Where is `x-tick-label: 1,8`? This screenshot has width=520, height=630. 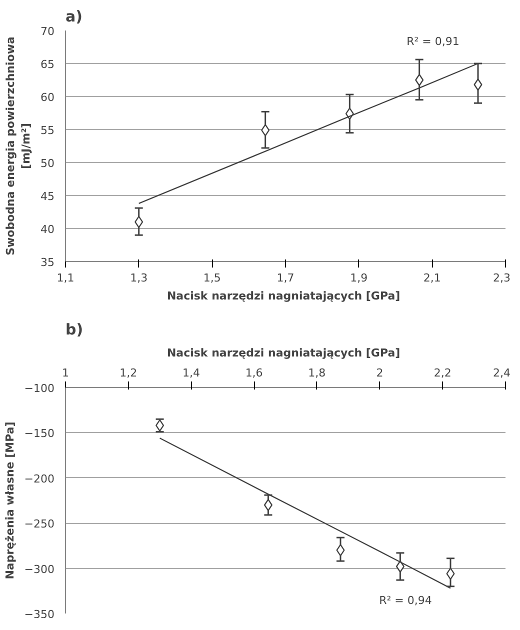 x-tick-label: 1,8 is located at coordinates (317, 373).